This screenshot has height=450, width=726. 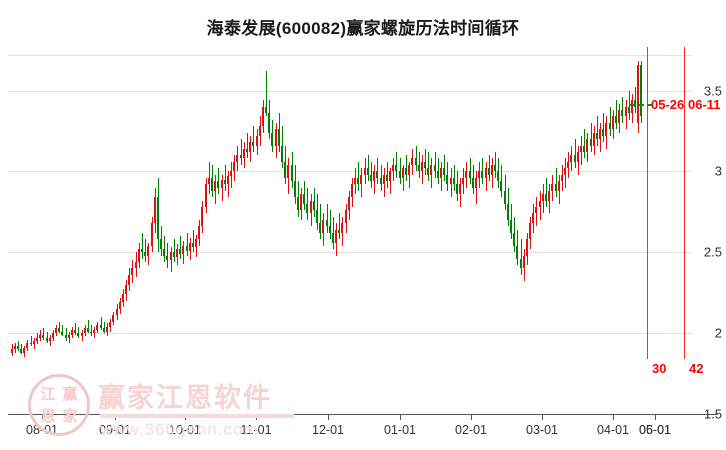 I want to click on cycle-42-line, so click(x=685, y=203).